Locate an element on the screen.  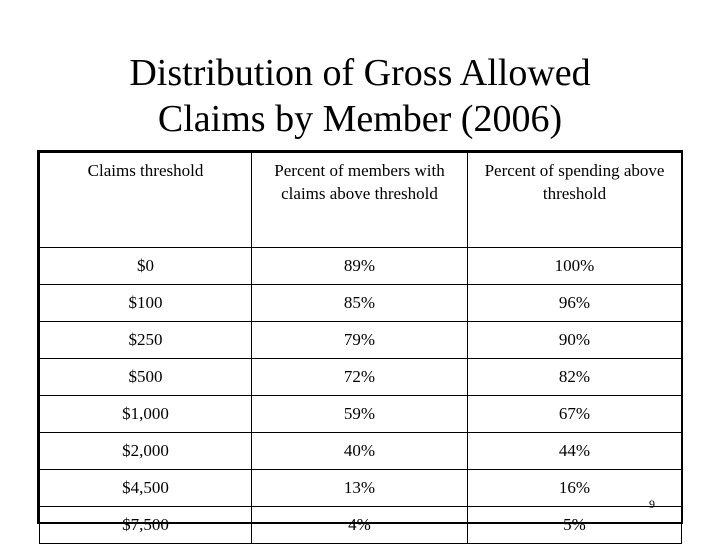
table-row: $1,000 59% 67% is located at coordinates (360, 414).